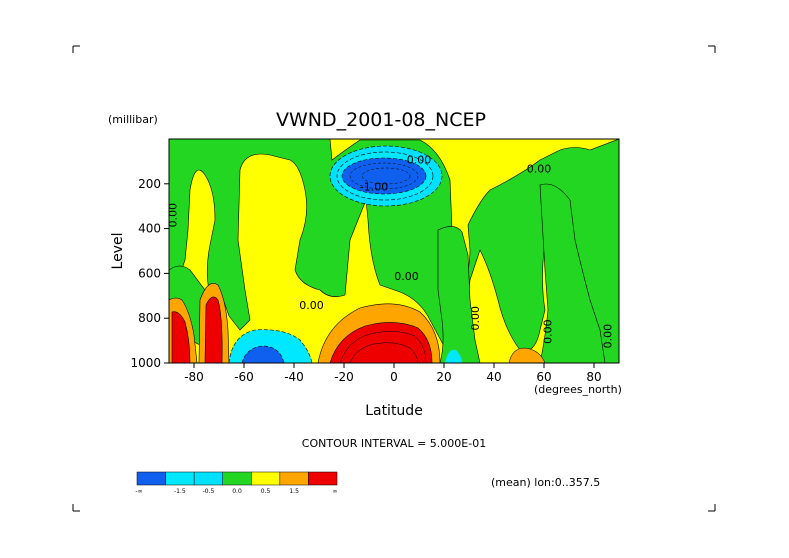 The height and width of the screenshot is (558, 789). Describe the element at coordinates (266, 491) in the screenshot. I see `colorbar-label: 0.5` at that location.